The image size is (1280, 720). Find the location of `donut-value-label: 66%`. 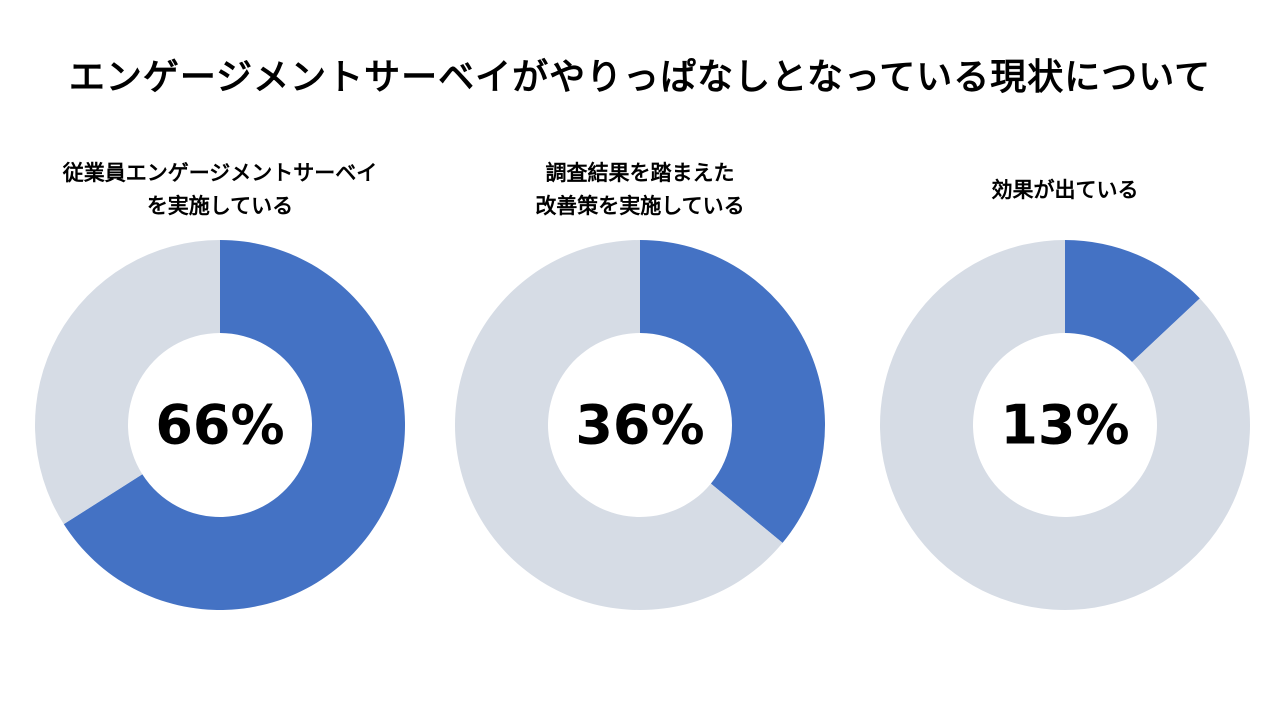

donut-value-label: 66% is located at coordinates (219, 425).